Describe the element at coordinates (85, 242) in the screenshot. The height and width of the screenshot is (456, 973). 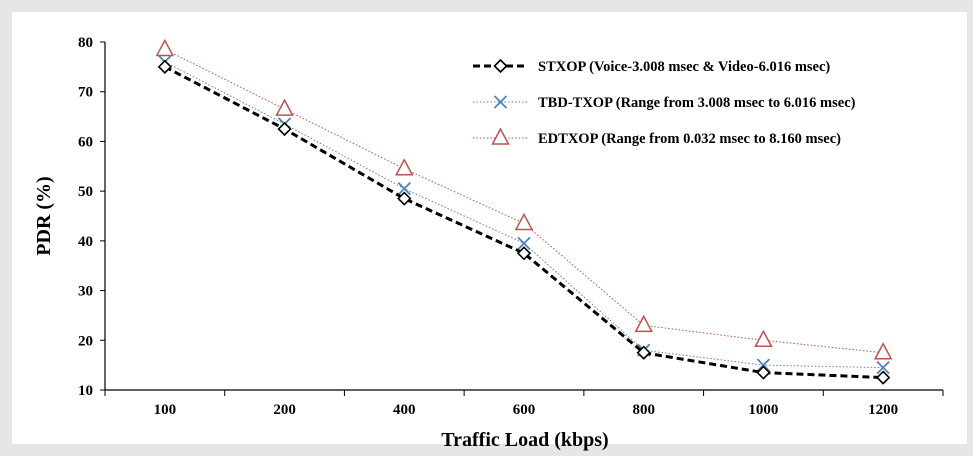
I see `y-tick-label: 40` at that location.